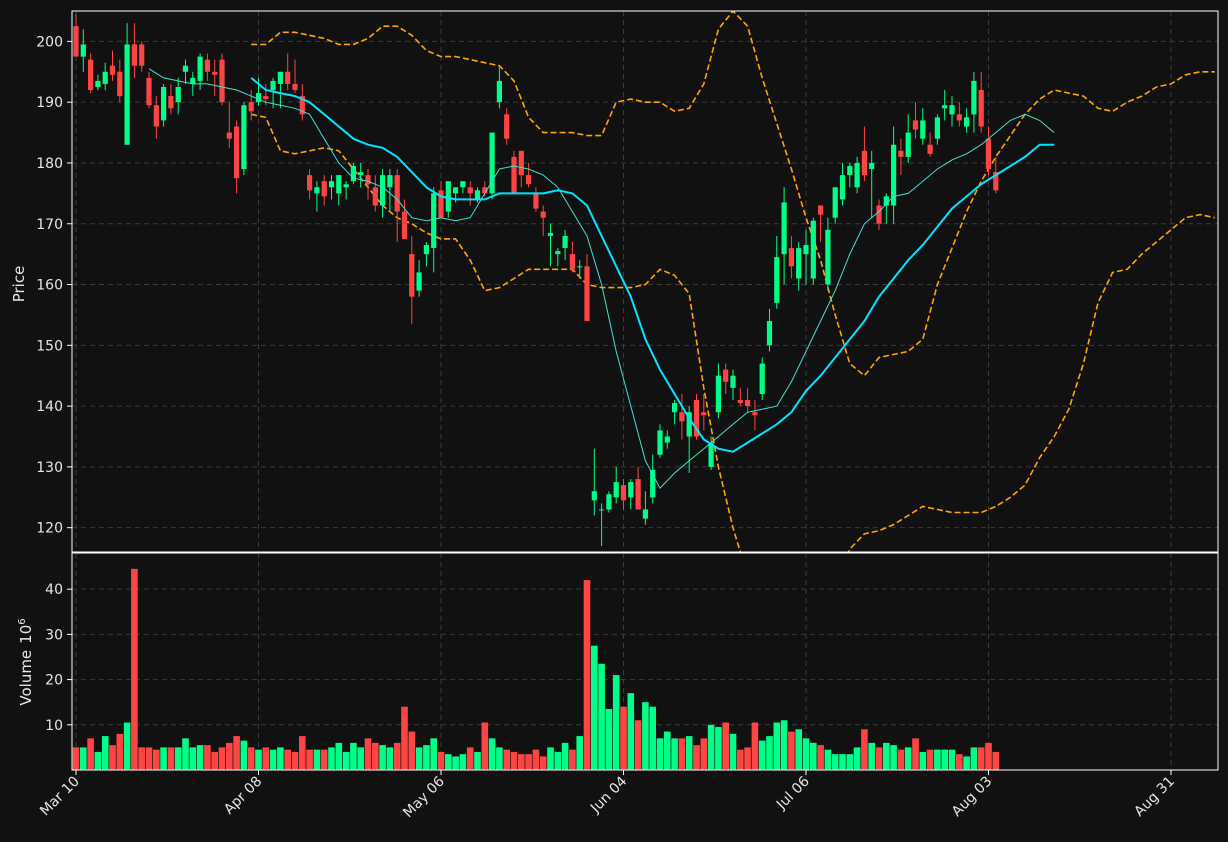 The height and width of the screenshot is (842, 1228). What do you see at coordinates (22, 621) in the screenshot?
I see `volume-axis-label-exponent: 6` at bounding box center [22, 621].